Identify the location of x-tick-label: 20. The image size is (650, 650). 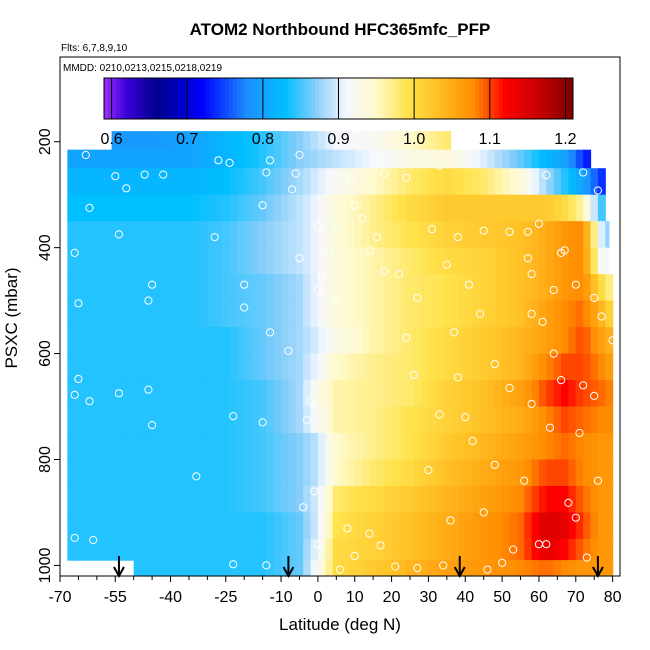
(392, 597).